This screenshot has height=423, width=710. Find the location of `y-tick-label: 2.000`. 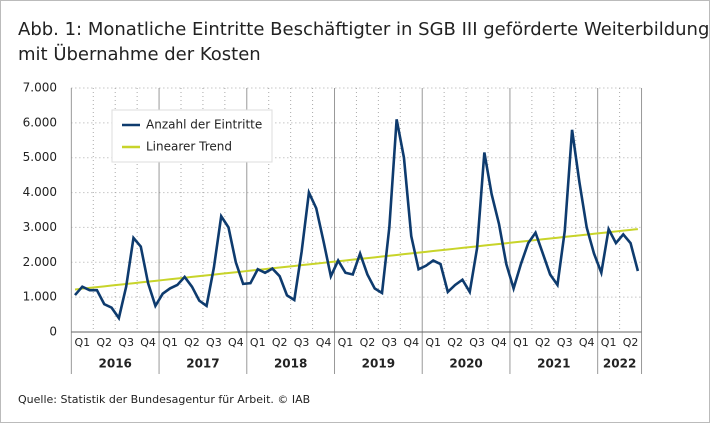

y-tick-label: 2.000 is located at coordinates (40, 262).